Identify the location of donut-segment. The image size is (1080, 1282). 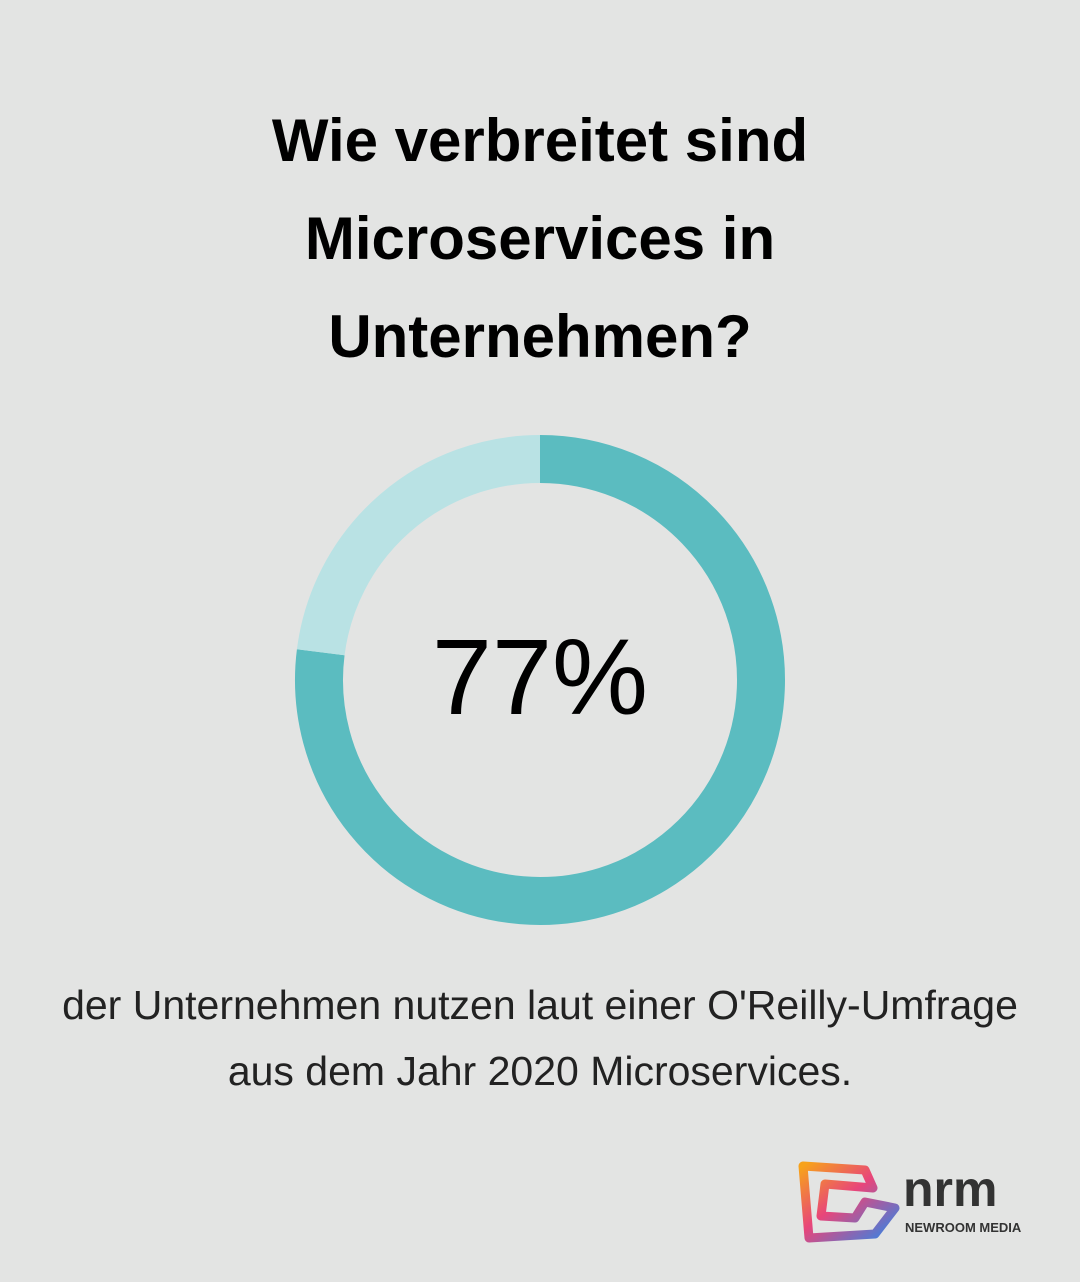
(418, 545).